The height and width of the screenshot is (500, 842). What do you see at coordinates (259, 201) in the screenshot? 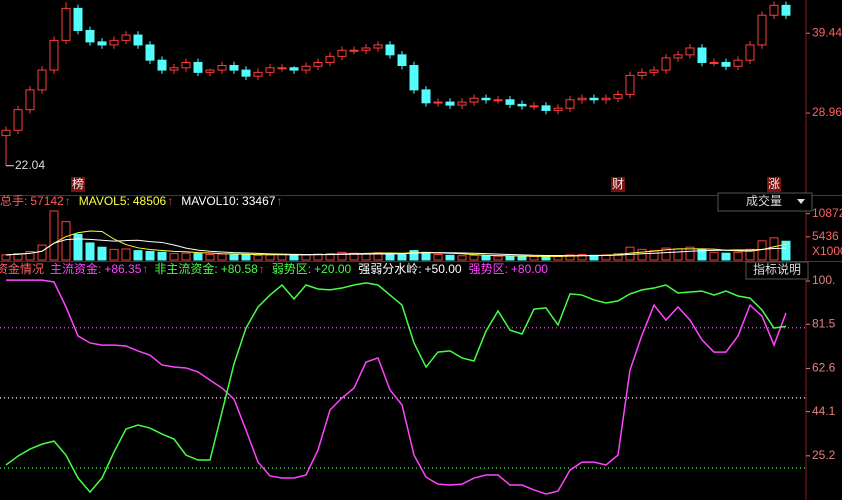
I see `legend-value: 33467` at bounding box center [259, 201].